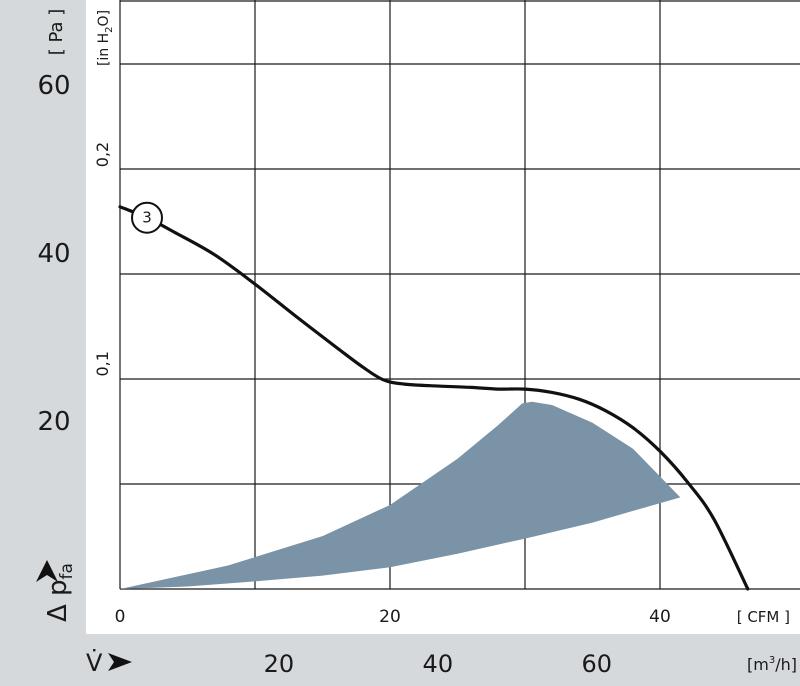  Describe the element at coordinates (279, 664) in the screenshot. I see `m3h-tick-label: 20` at that location.